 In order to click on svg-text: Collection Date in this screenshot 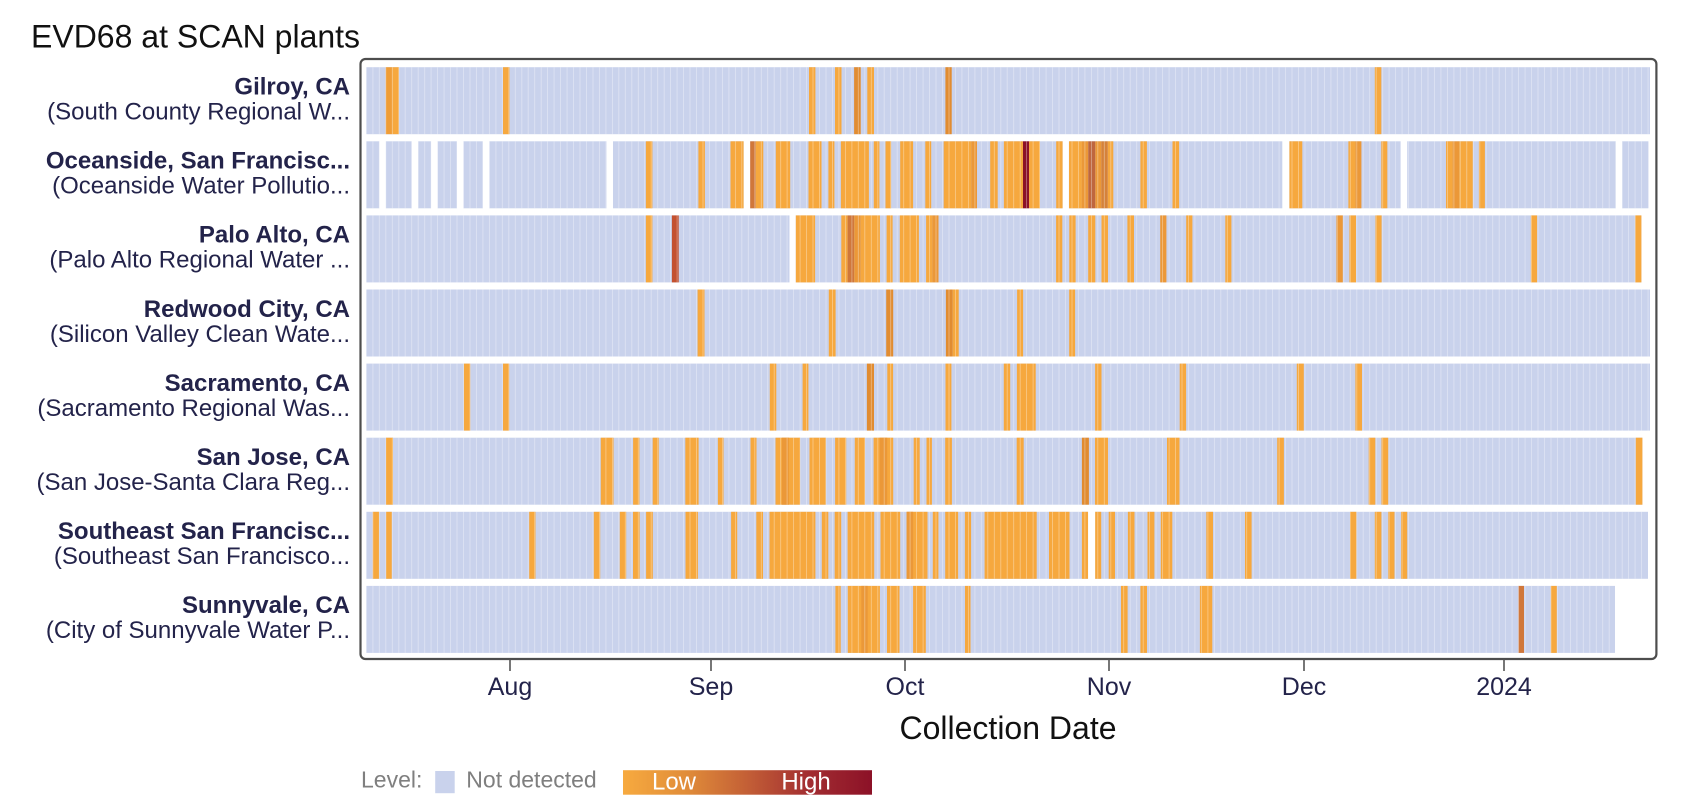, I will do `click(1008, 728)`.